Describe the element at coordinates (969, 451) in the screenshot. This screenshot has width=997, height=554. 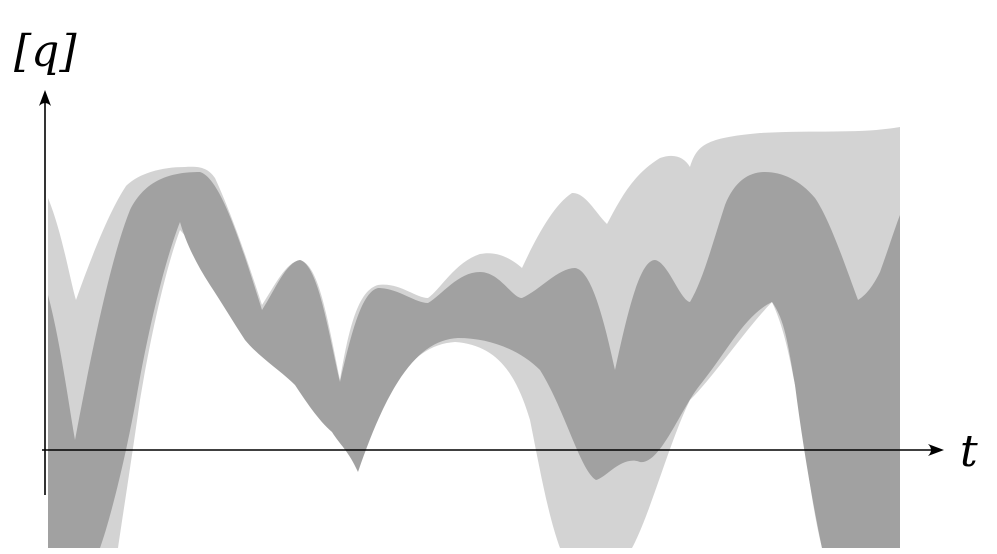
I see `x-axis-label: t` at that location.